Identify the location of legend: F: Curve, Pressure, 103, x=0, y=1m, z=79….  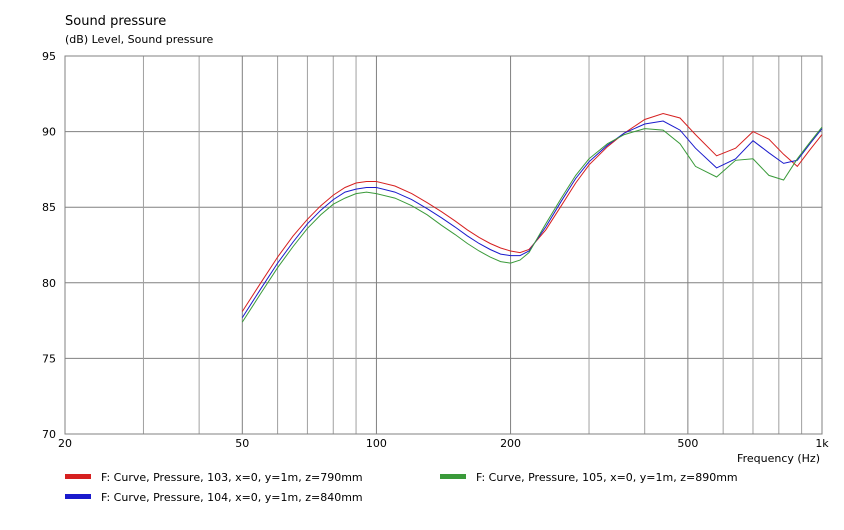
(401, 487).